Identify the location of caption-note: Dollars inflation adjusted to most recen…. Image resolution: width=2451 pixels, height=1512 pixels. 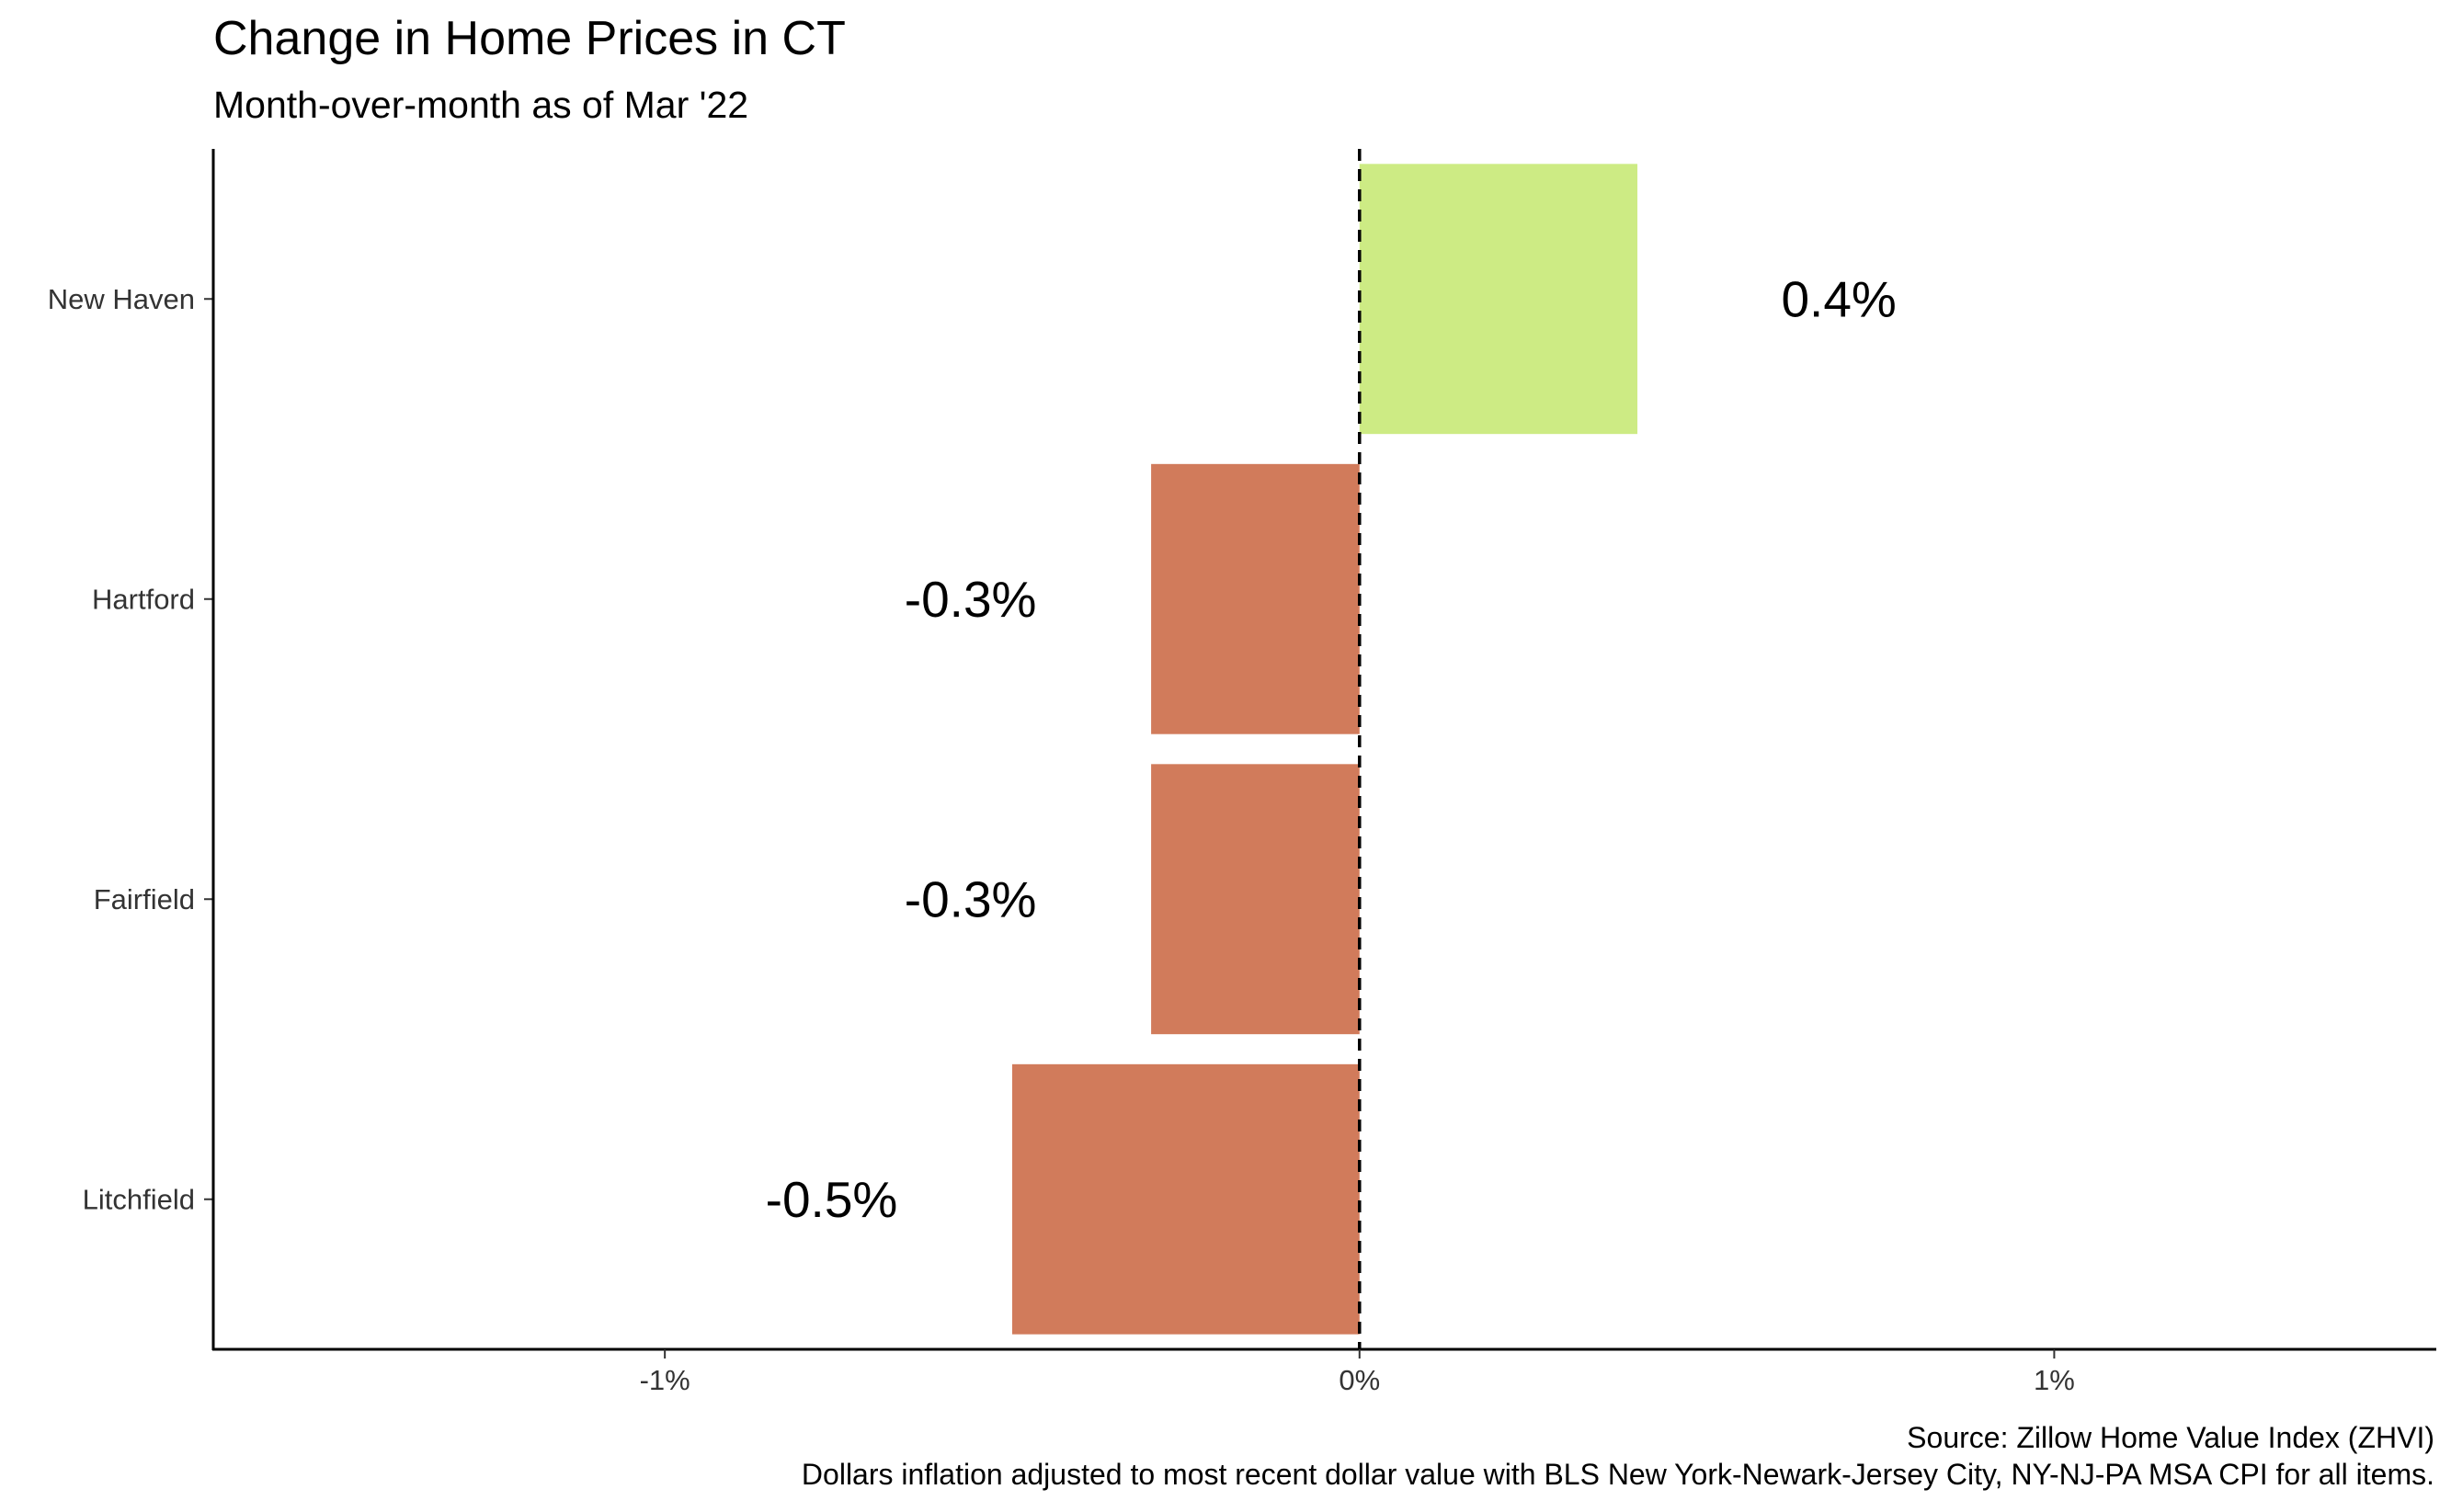
(1617, 1474).